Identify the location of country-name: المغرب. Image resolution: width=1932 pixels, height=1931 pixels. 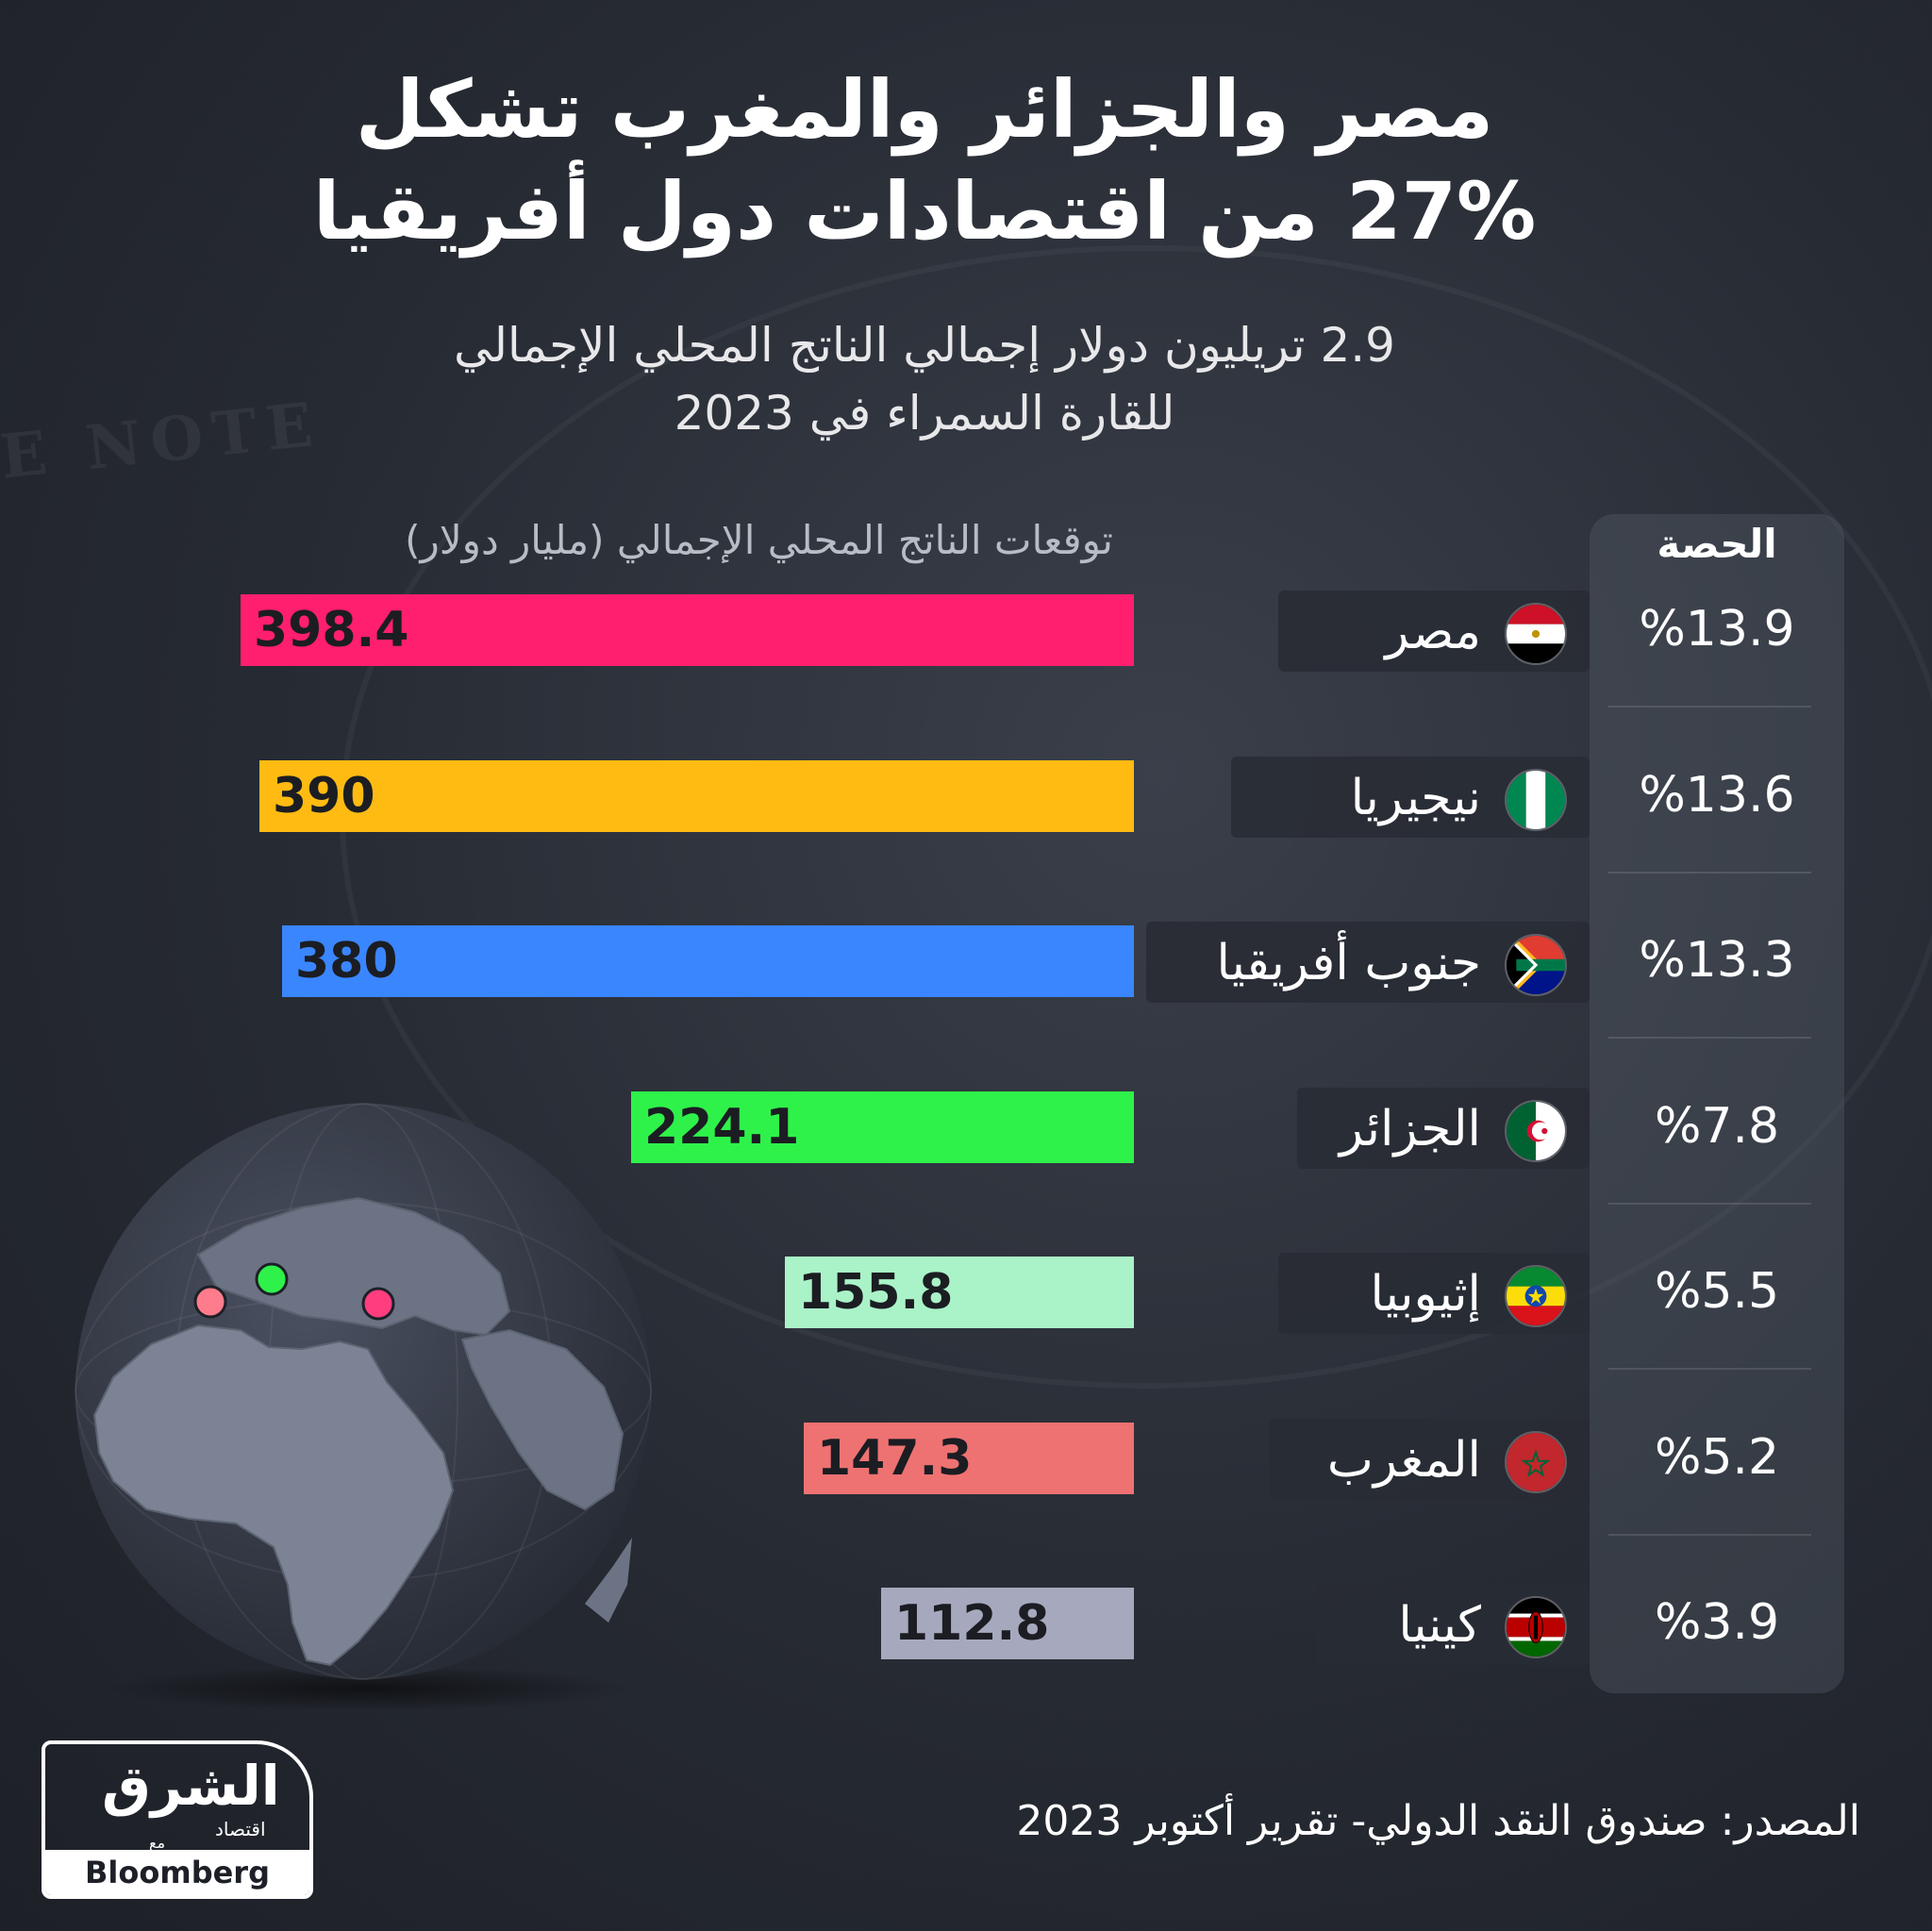
(1403, 1460).